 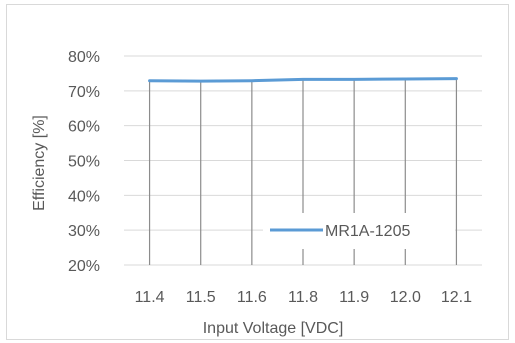 I want to click on y-tick-label: 70%, so click(x=84, y=92).